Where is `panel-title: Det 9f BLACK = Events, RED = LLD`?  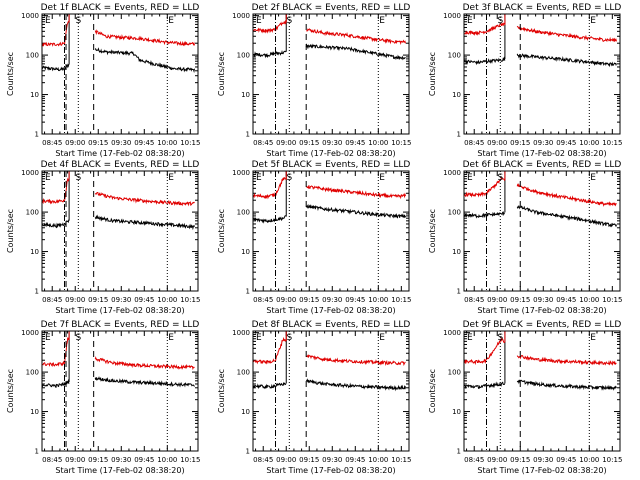
panel-title: Det 9f BLACK = Events, RED = LLD is located at coordinates (542, 325).